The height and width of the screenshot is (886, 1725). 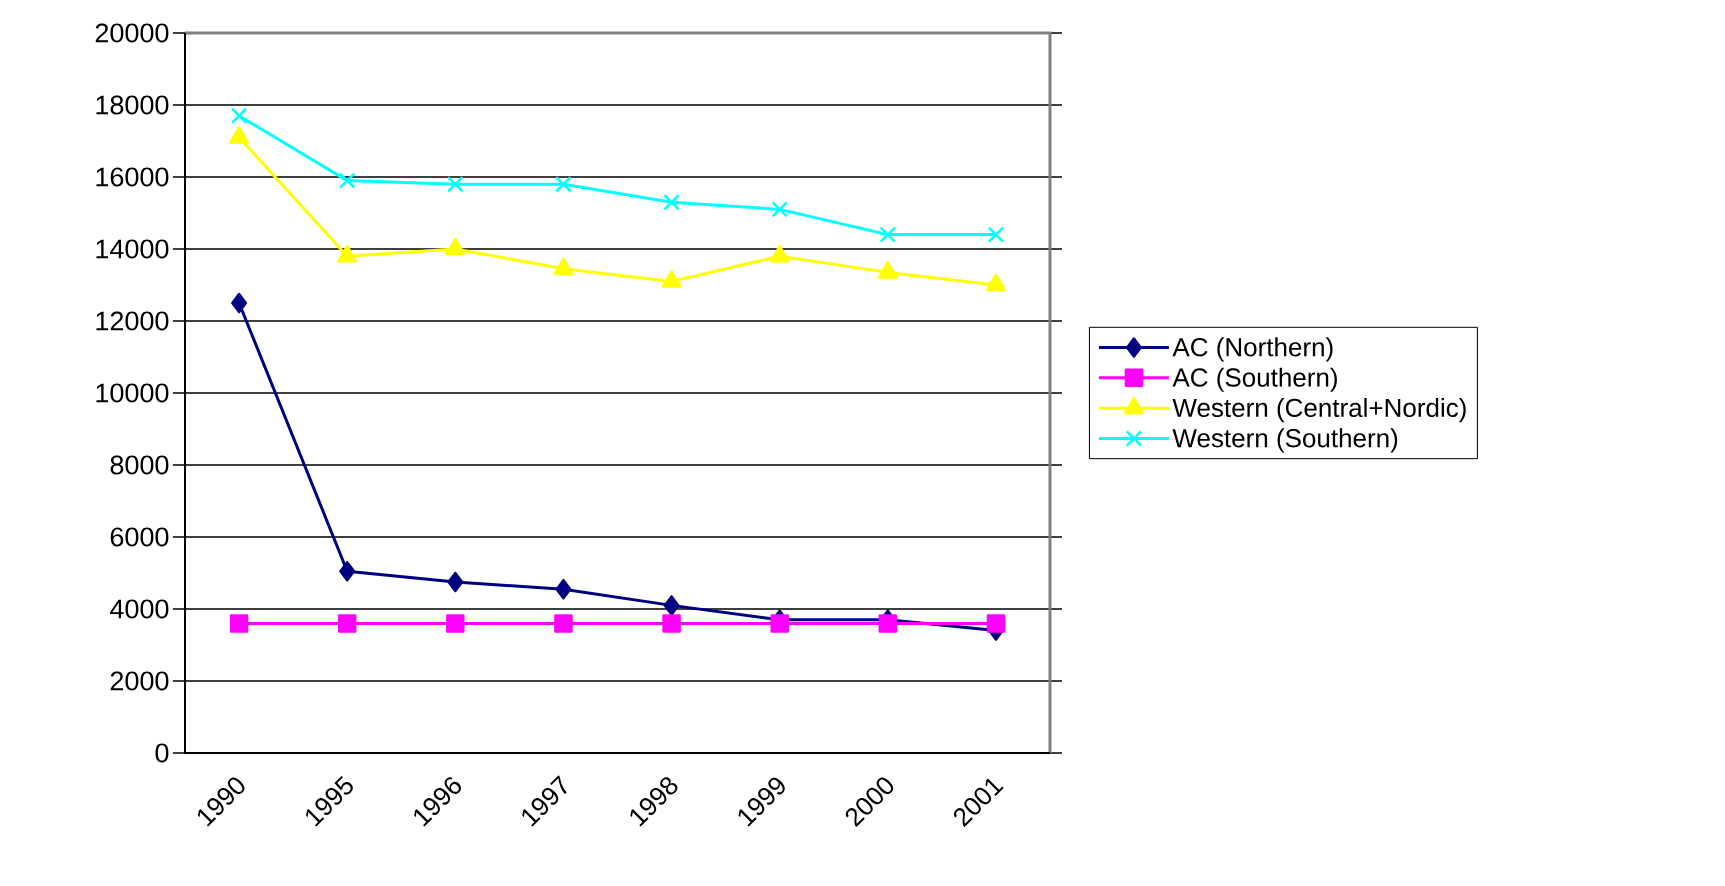 I want to click on y-tick-label: 12000, so click(x=132, y=321).